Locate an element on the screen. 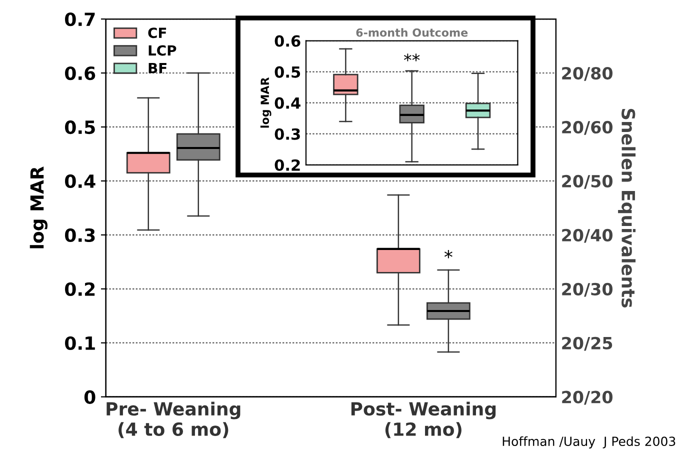 This screenshot has height=453, width=683. category-label: 20/80 is located at coordinates (587, 73).